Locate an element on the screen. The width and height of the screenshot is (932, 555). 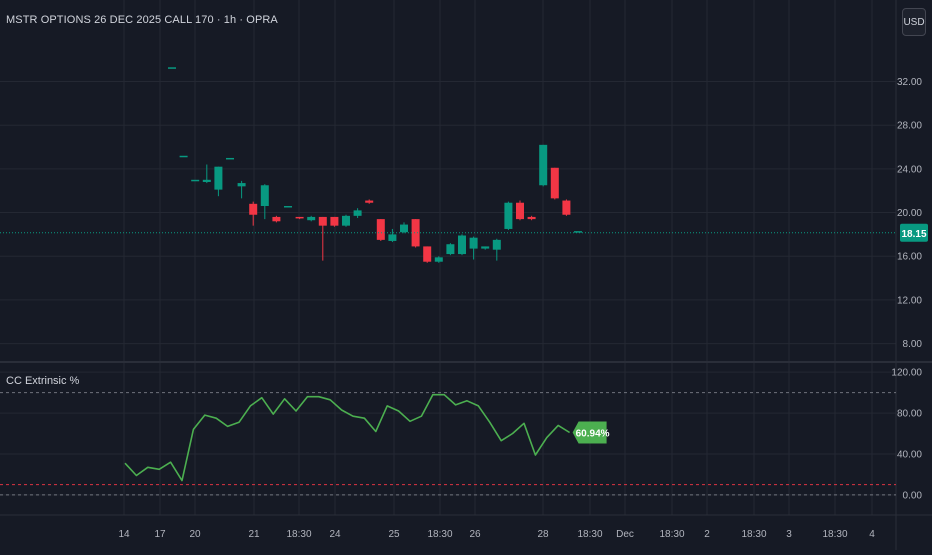
last-price-badge is located at coordinates (914, 232).